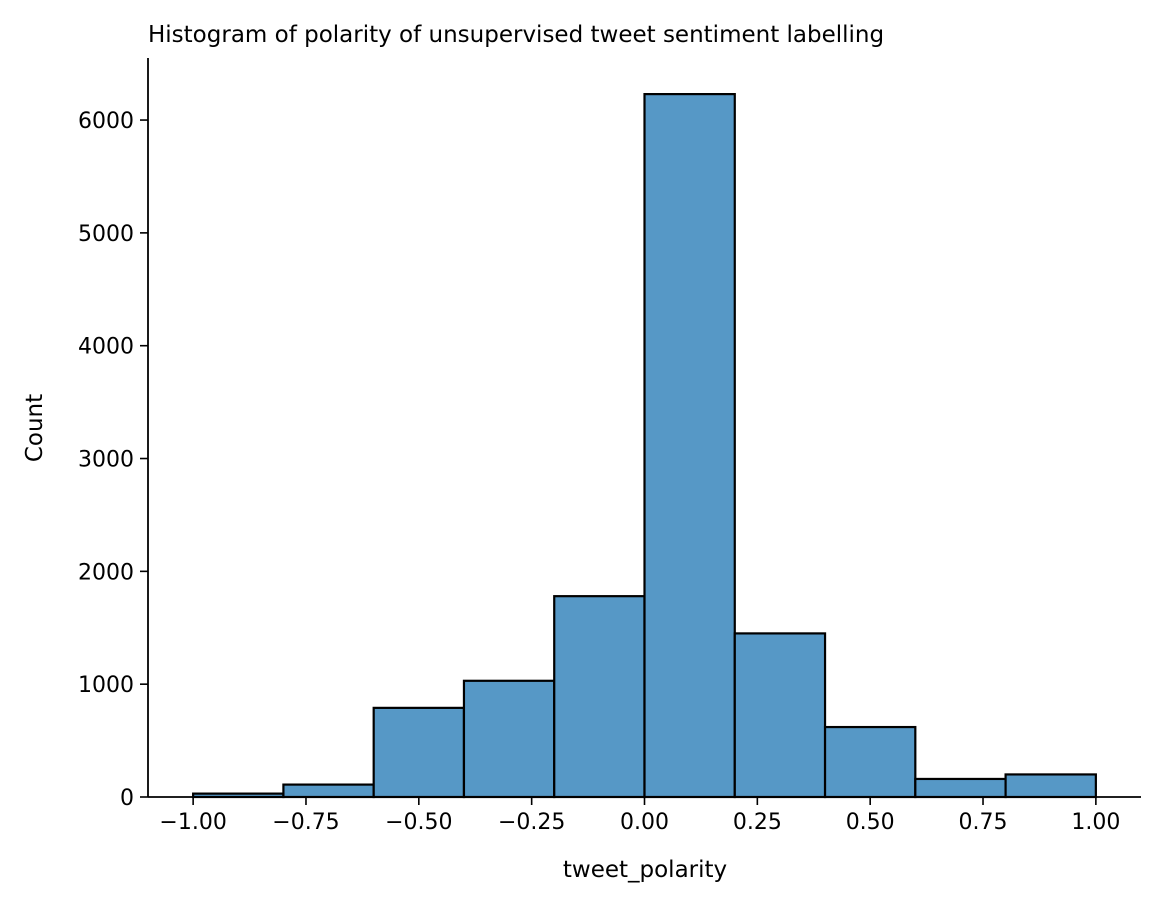  What do you see at coordinates (106, 460) in the screenshot?
I see `y-tick-label: 3000` at bounding box center [106, 460].